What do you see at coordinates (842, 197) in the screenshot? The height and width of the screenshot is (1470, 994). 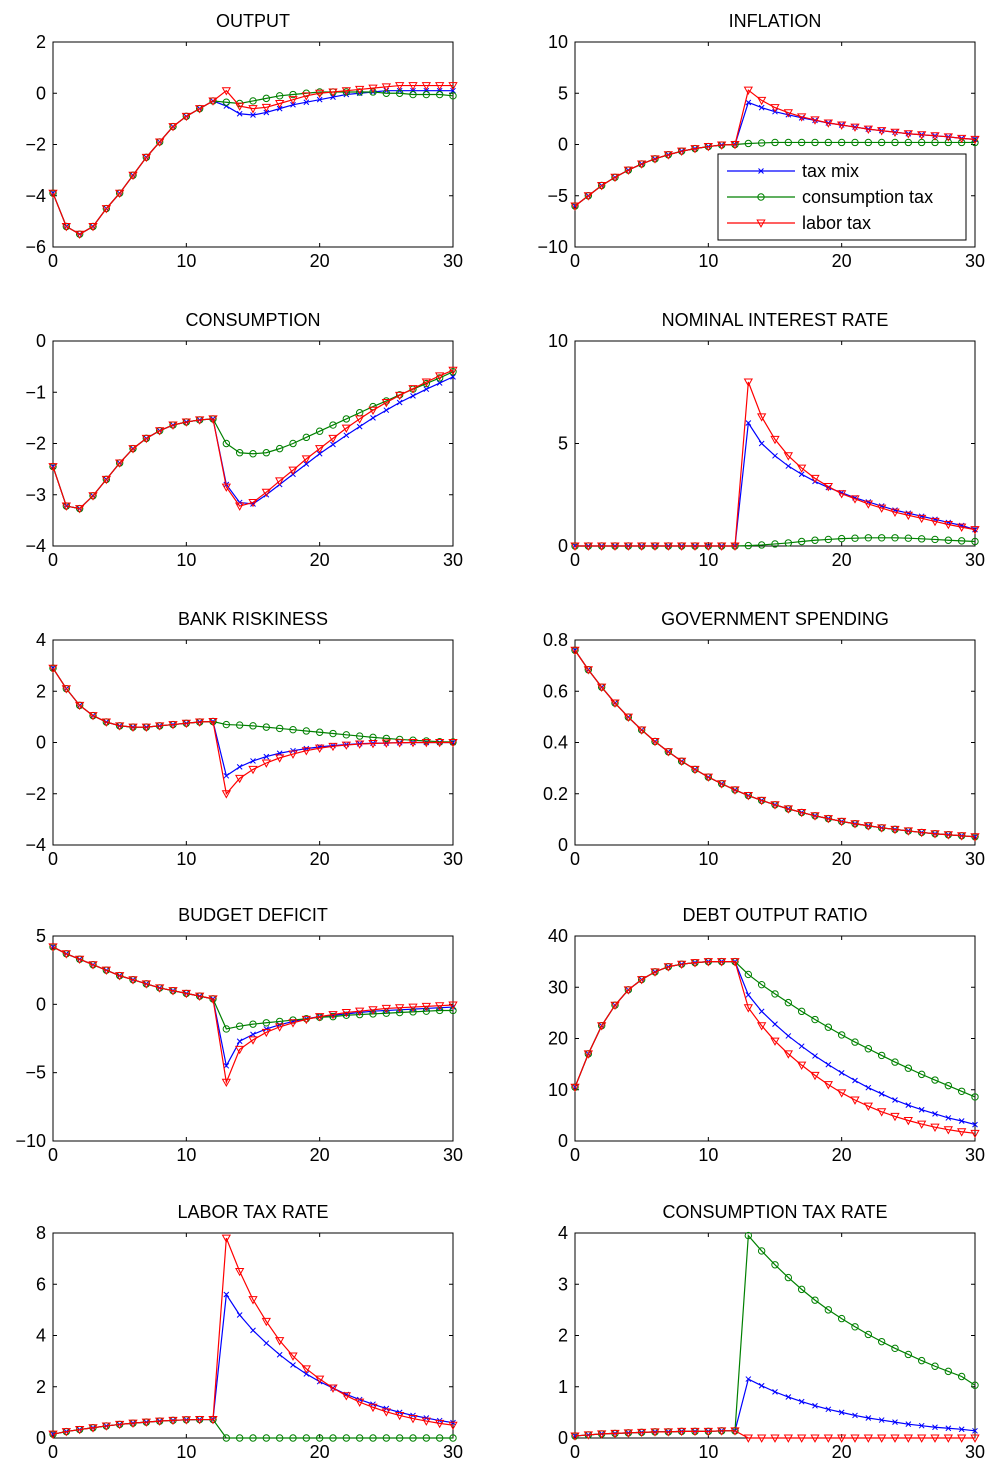 I see `legend: tax mix consumption tax labor tax` at bounding box center [842, 197].